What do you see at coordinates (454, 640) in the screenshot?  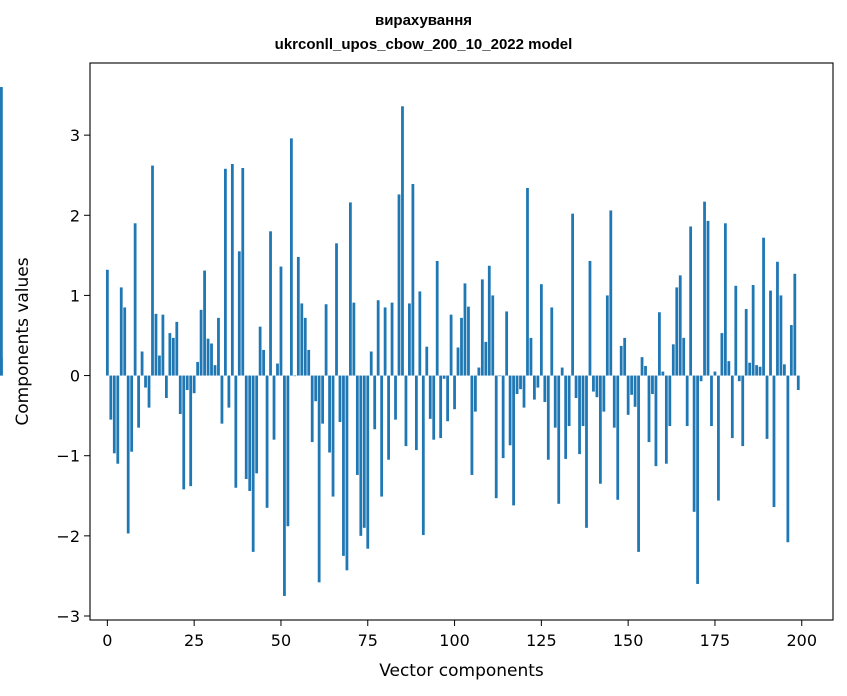 I see `x-tick-label: 100` at bounding box center [454, 640].